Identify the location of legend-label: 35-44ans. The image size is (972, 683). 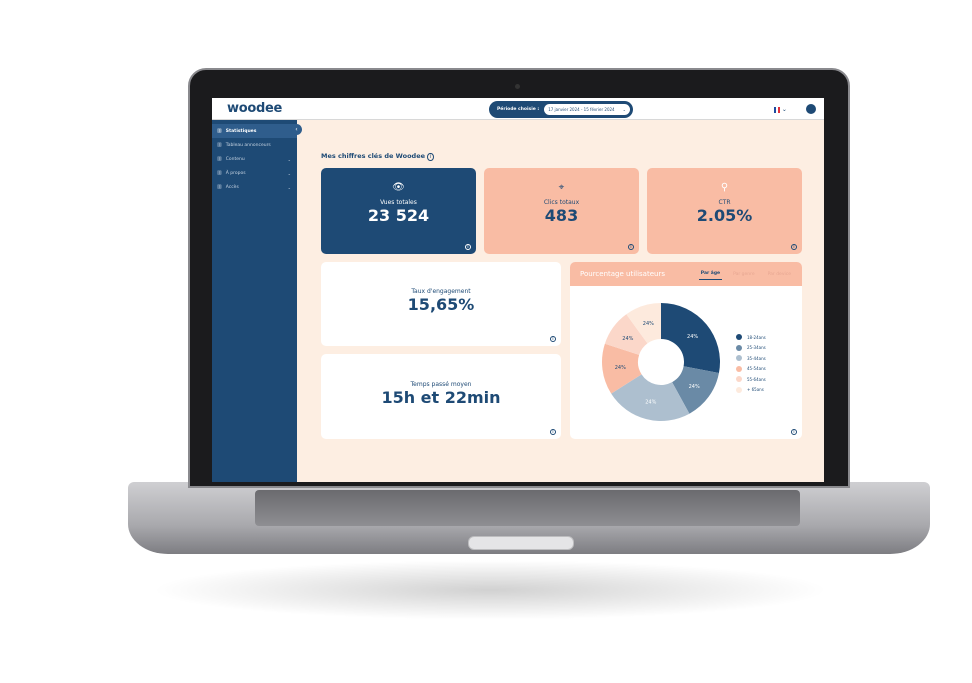
(756, 358).